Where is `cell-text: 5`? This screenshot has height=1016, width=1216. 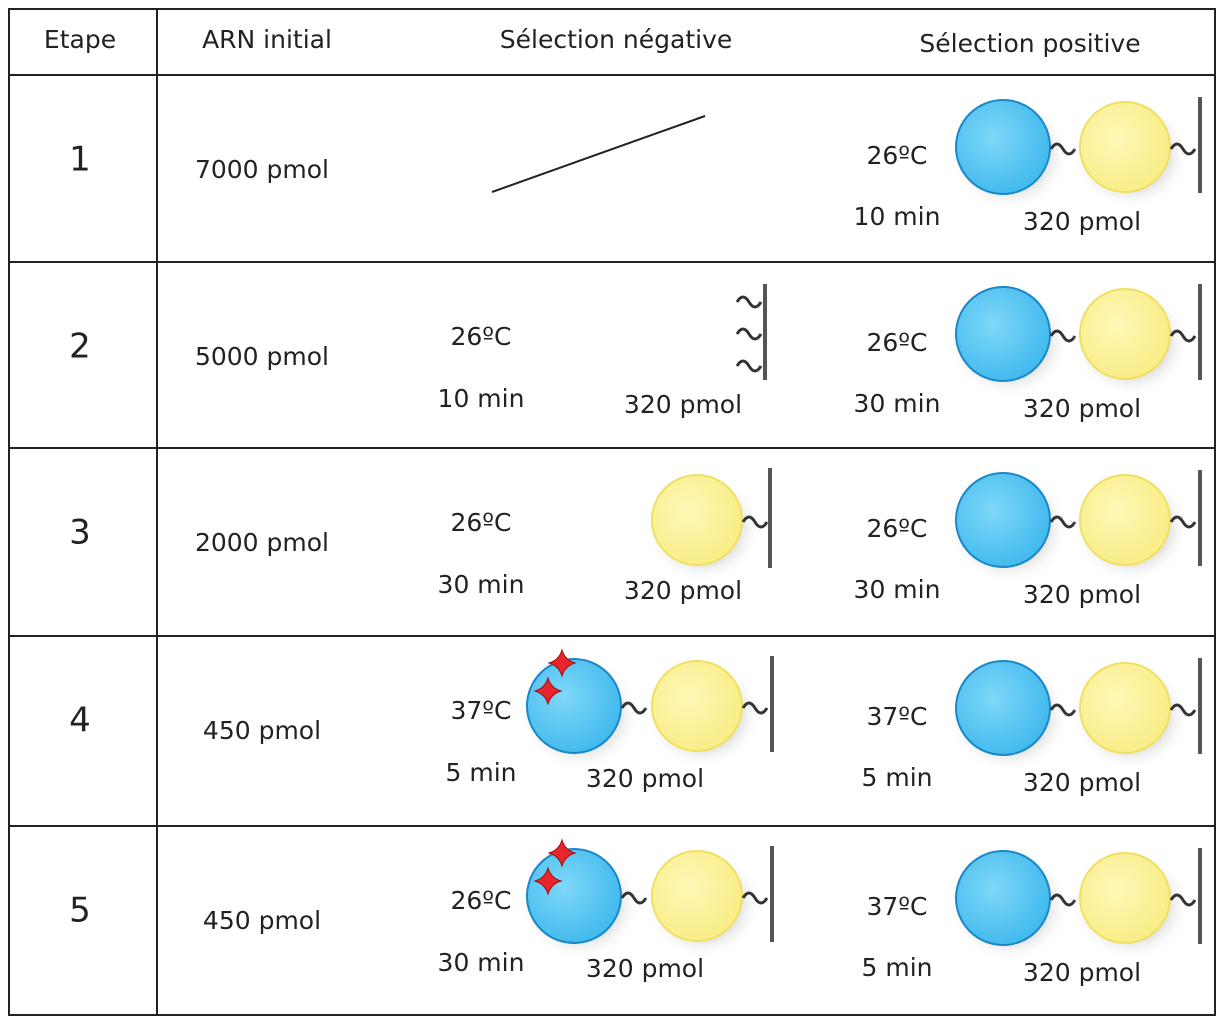 cell-text: 5 is located at coordinates (80, 911).